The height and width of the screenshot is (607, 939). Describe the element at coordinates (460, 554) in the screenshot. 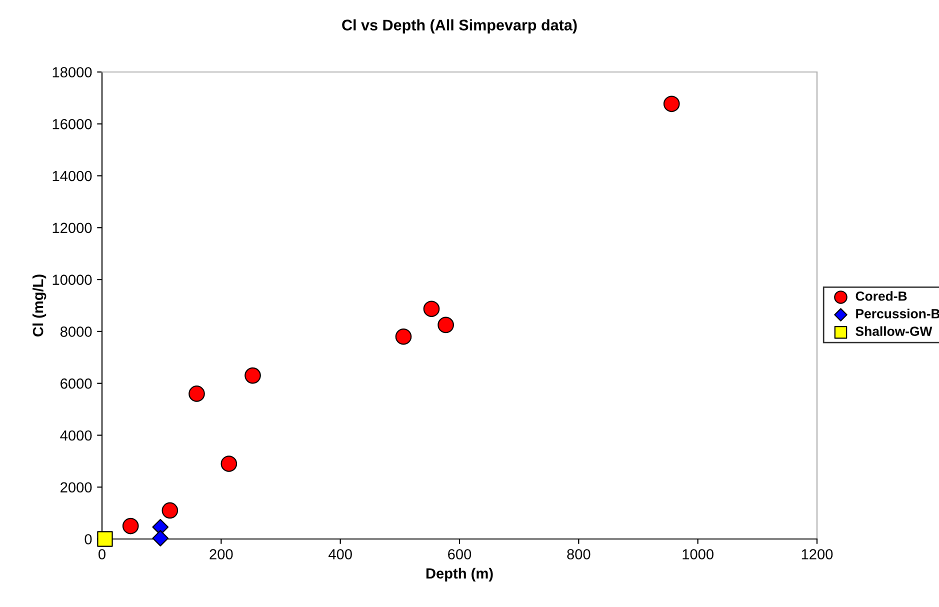

I see `x-tick-label: 600` at that location.